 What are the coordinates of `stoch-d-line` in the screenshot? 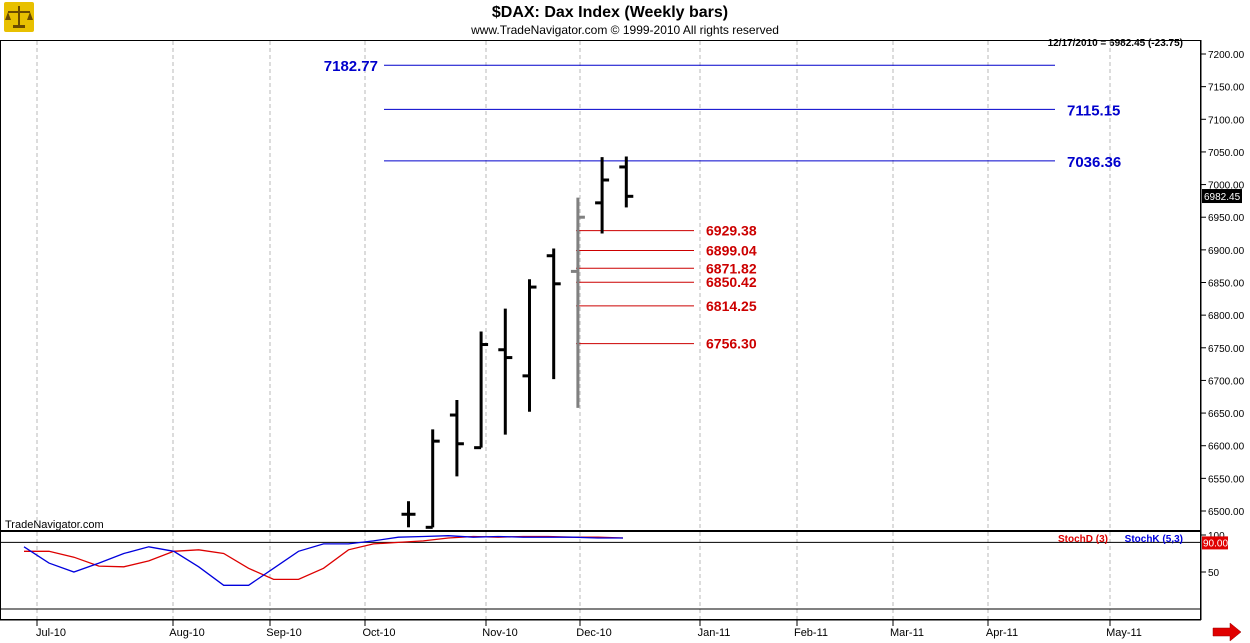 It's located at (324, 558).